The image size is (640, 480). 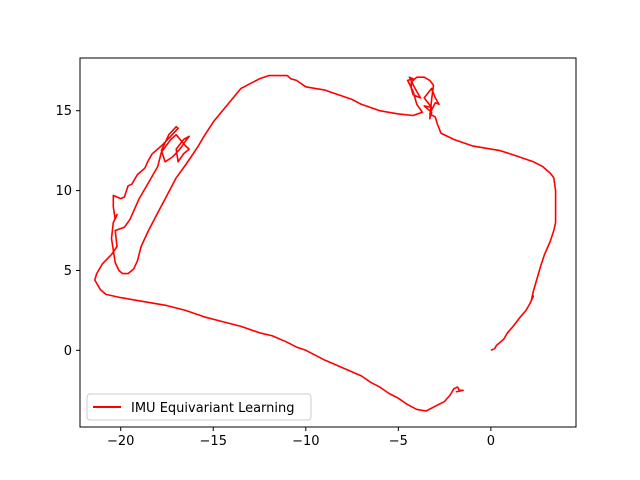 What do you see at coordinates (213, 441) in the screenshot?
I see `x-tick-label: −15` at bounding box center [213, 441].